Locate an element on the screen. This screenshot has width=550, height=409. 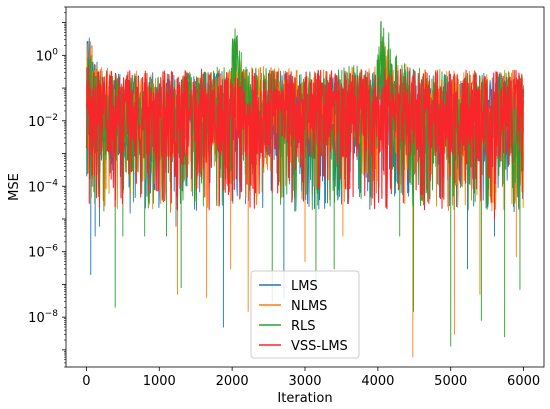
x-axis: 0 1000 2000 3000 4000 5000 6000 is located at coordinates (311, 378).